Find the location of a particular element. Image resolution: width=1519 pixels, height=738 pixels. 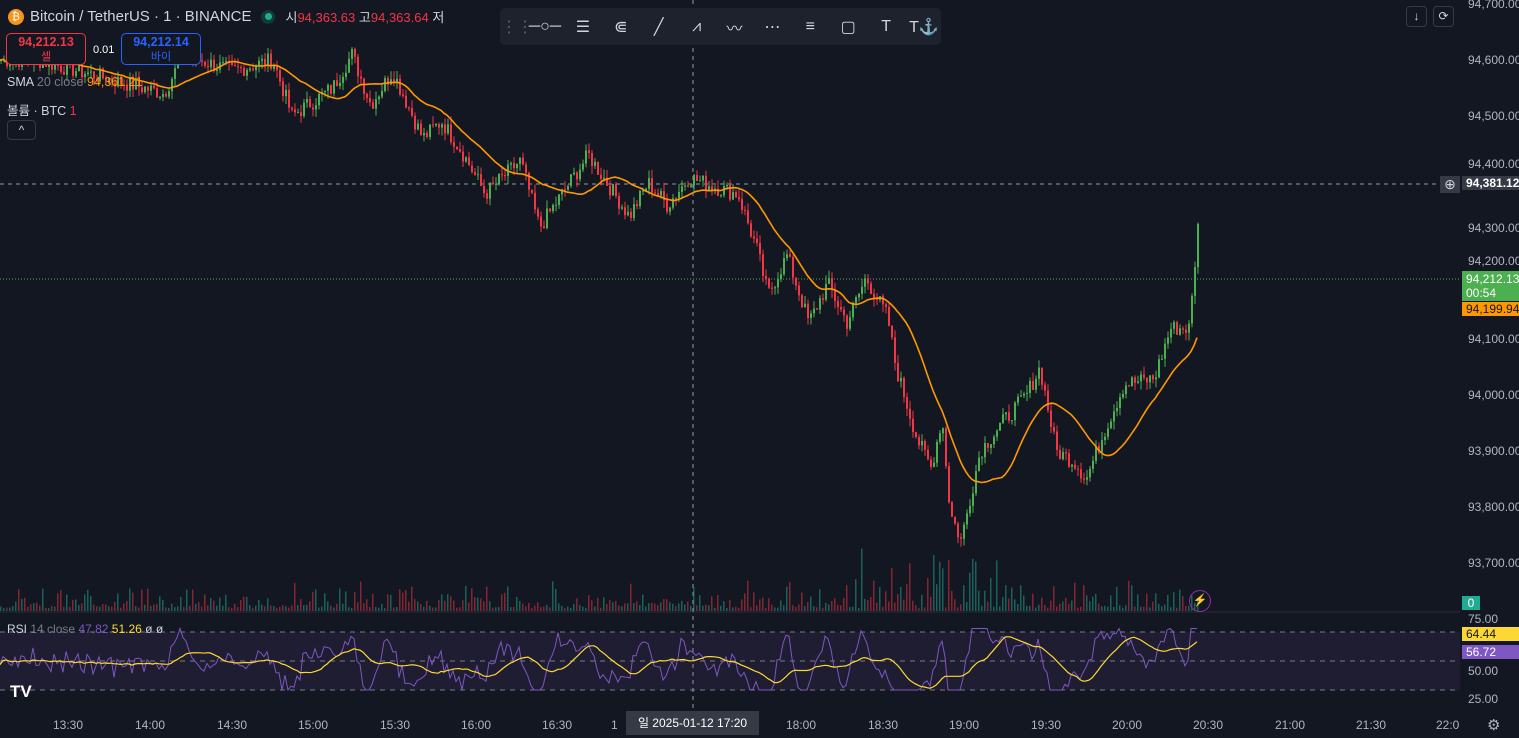

collapse-legend-button: ^ is located at coordinates (21, 130).